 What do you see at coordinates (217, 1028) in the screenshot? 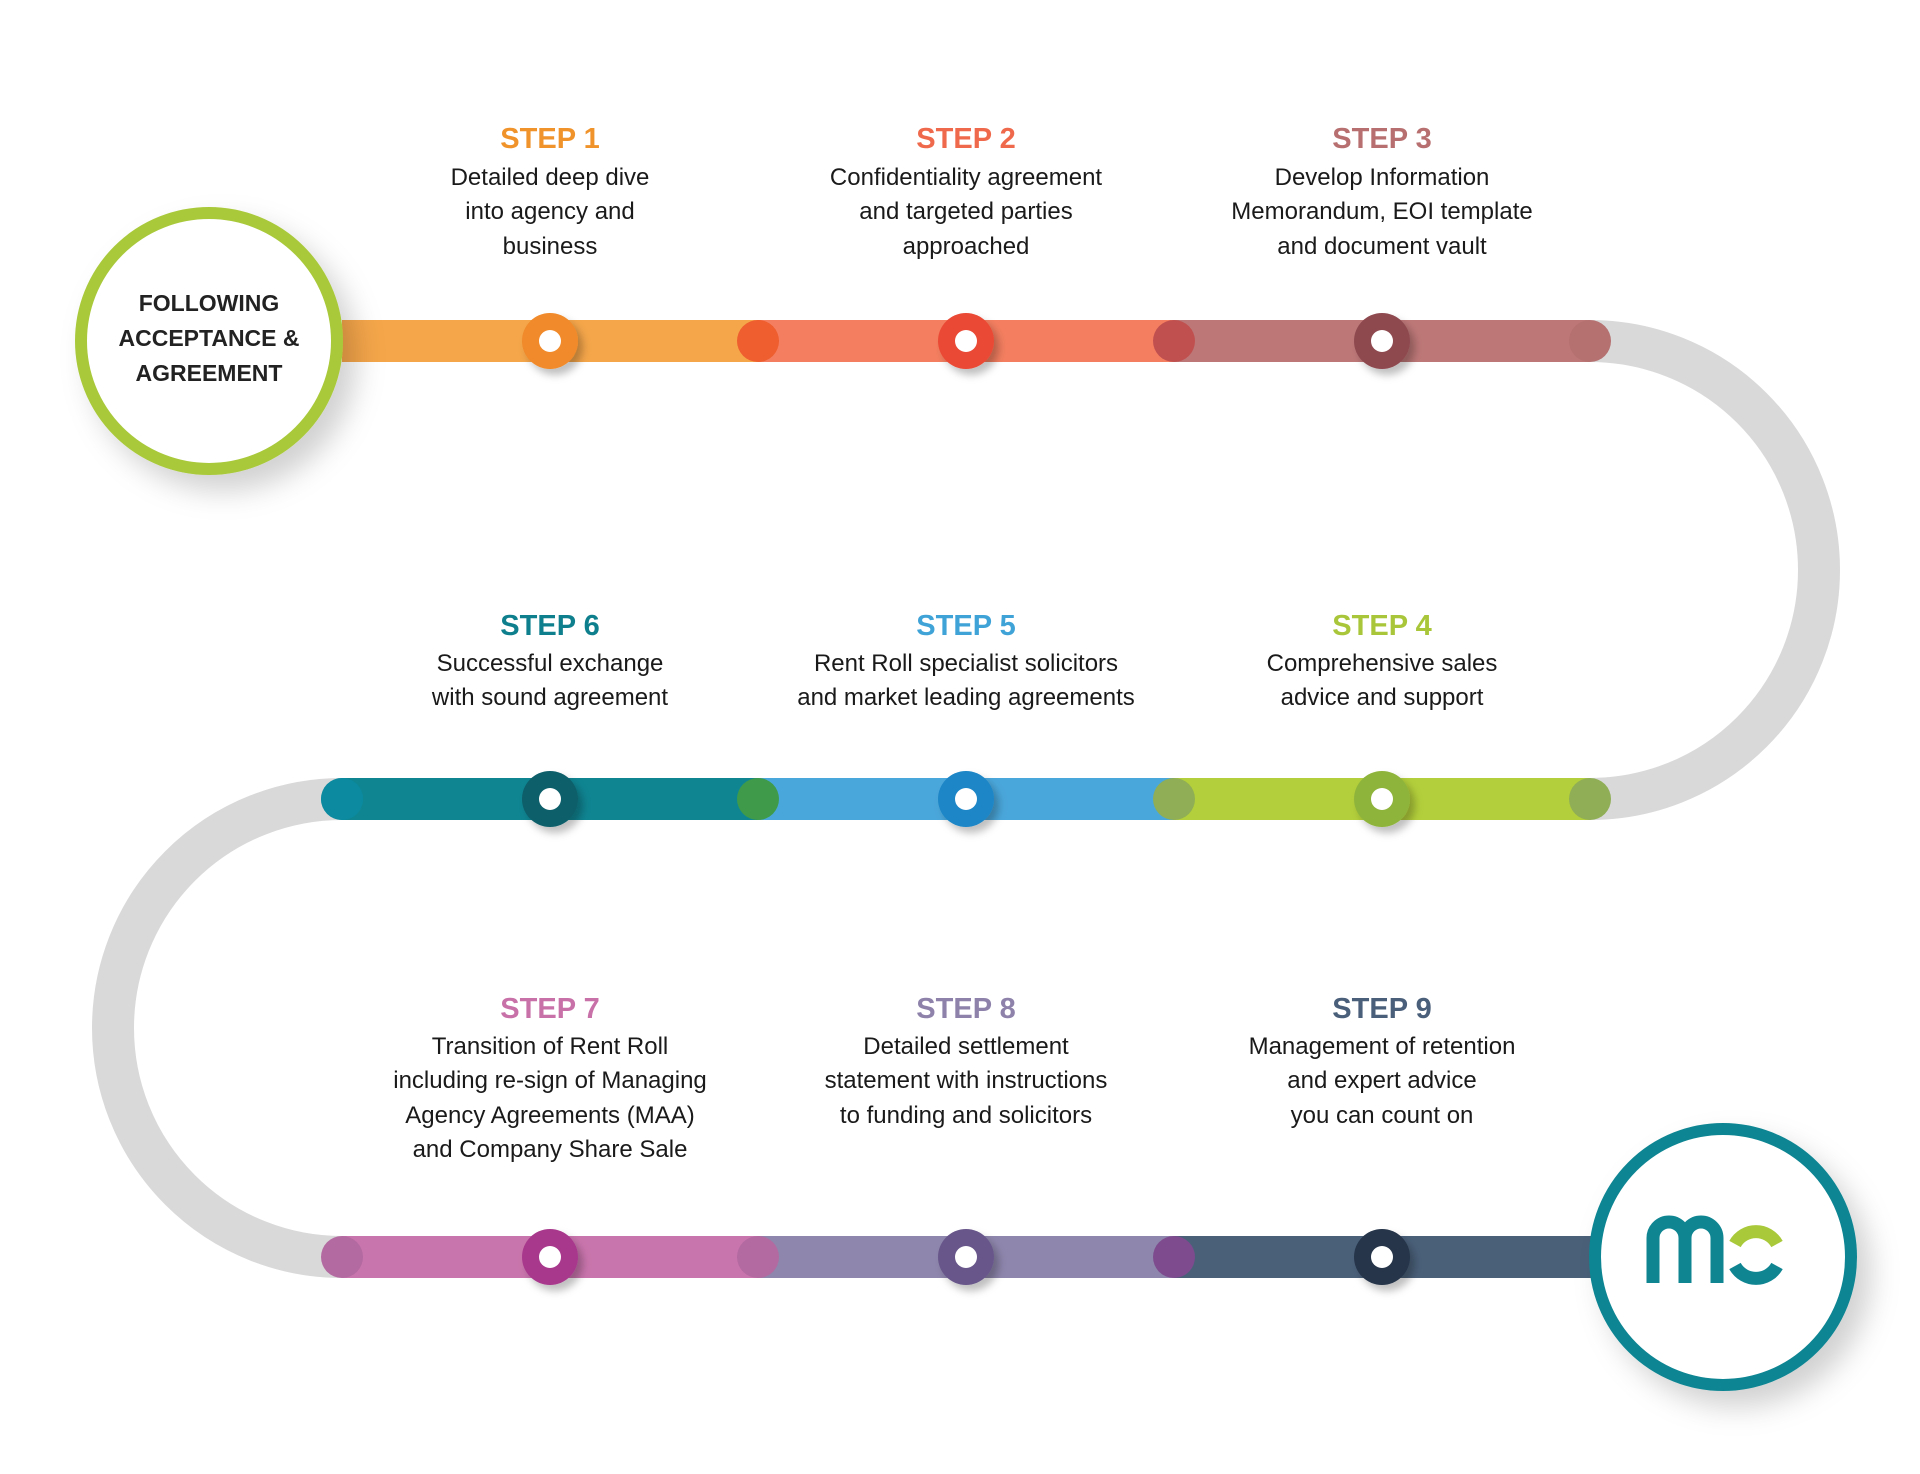
I see `left-curve` at bounding box center [217, 1028].